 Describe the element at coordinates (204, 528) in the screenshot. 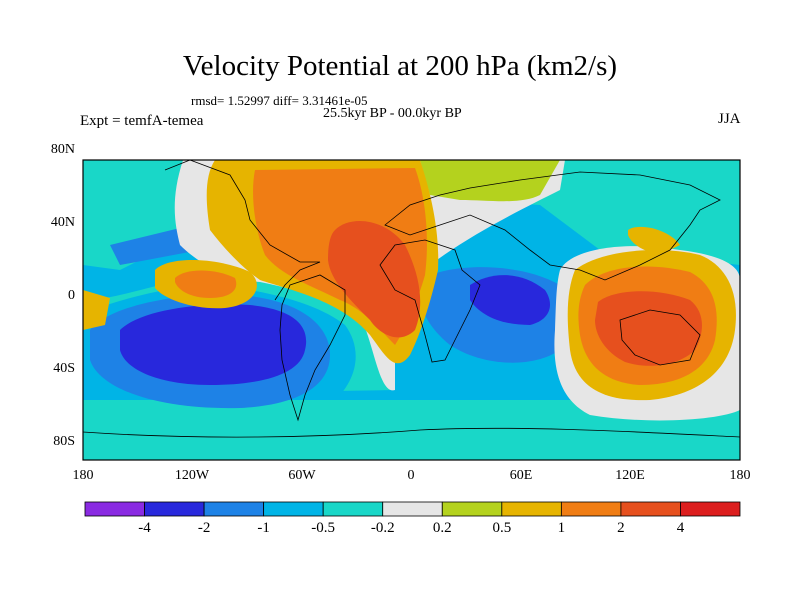

I see `colorbar-label: -2` at that location.